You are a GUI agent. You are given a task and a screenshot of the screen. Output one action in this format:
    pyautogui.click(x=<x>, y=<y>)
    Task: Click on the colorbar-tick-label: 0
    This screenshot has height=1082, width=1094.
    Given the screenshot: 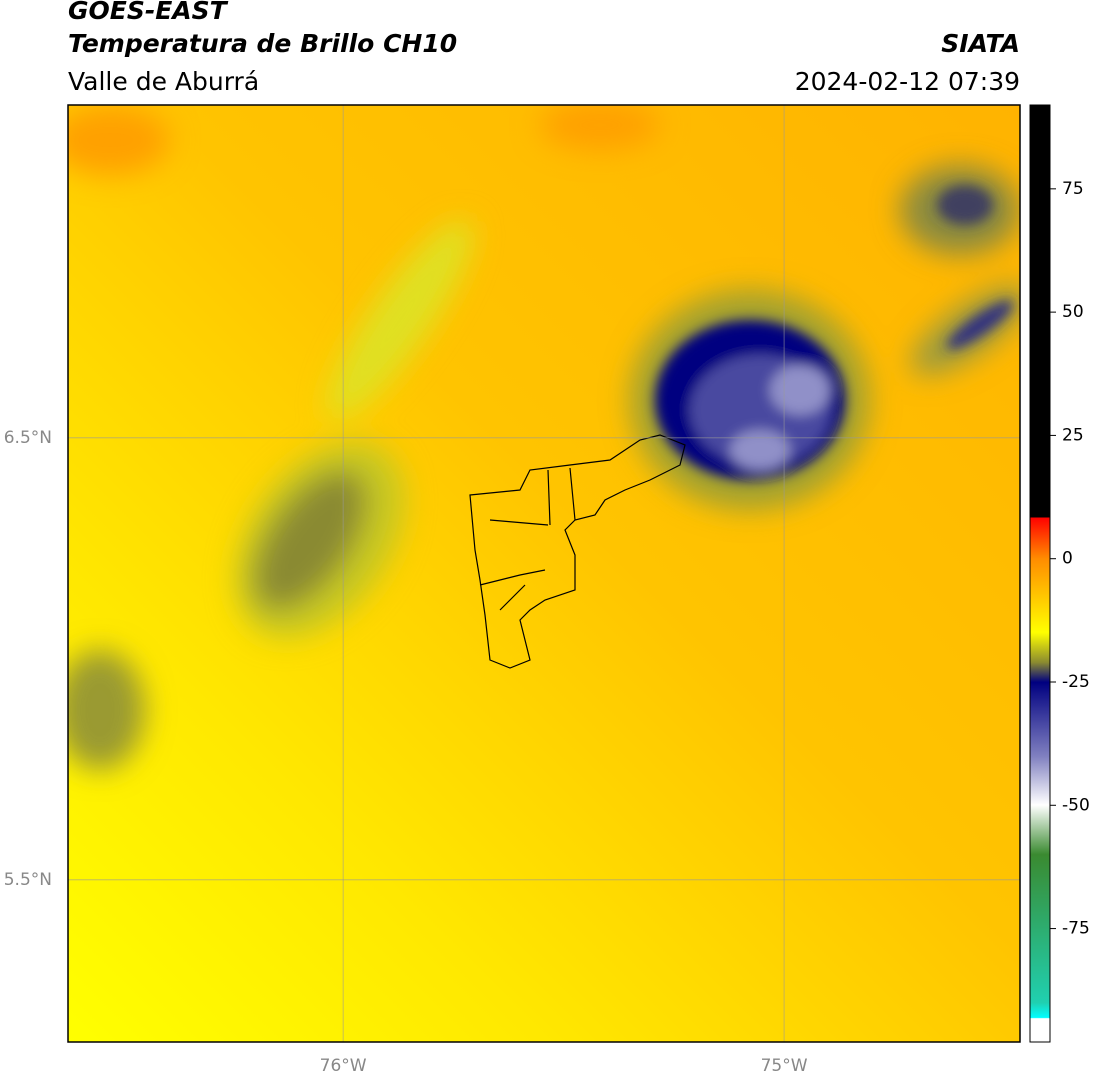 What is the action you would take?
    pyautogui.click(x=1067, y=559)
    